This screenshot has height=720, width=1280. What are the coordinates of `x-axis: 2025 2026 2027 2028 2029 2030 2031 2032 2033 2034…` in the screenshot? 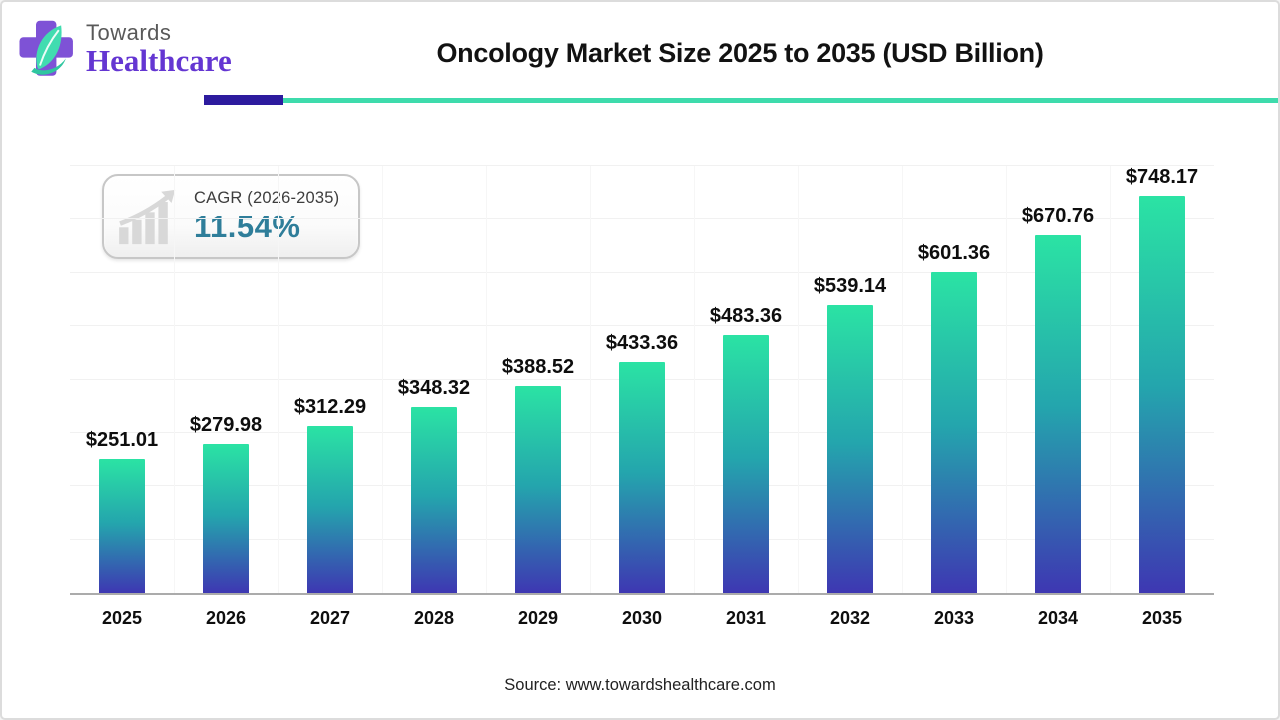 It's located at (642, 618).